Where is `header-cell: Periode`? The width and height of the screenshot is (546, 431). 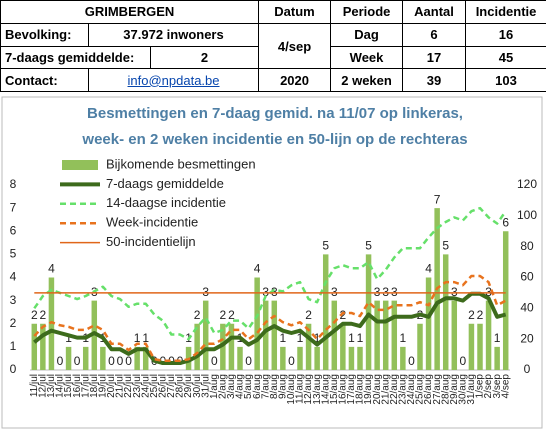 header-cell: Periode is located at coordinates (367, 12).